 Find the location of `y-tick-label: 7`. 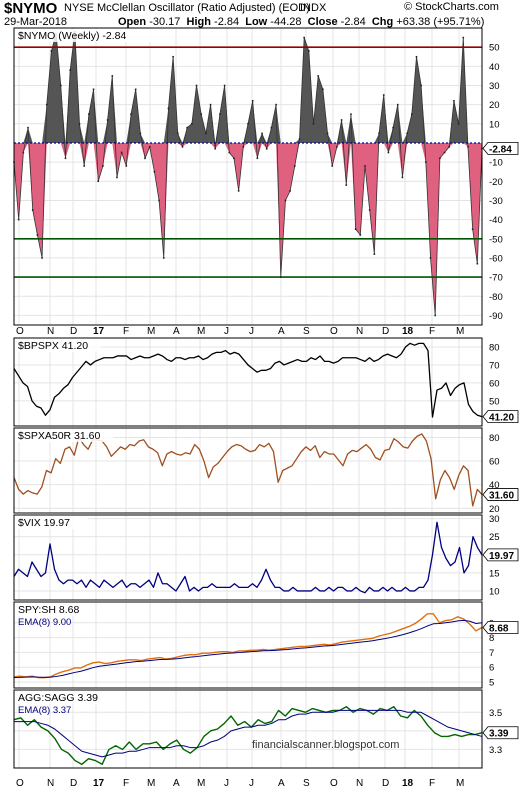

y-tick-label: 7 is located at coordinates (491, 653).